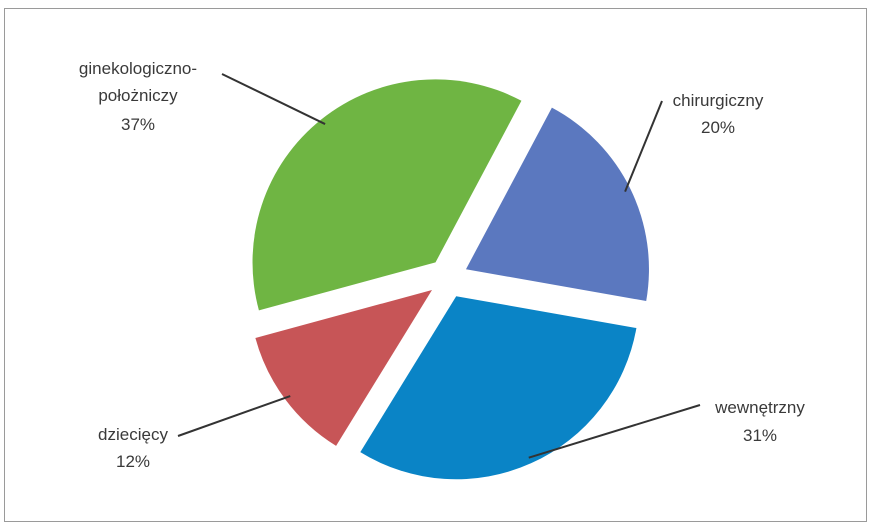 This screenshot has width=873, height=526. What do you see at coordinates (498, 388) in the screenshot?
I see `pie-slice-wewnętrzny` at bounding box center [498, 388].